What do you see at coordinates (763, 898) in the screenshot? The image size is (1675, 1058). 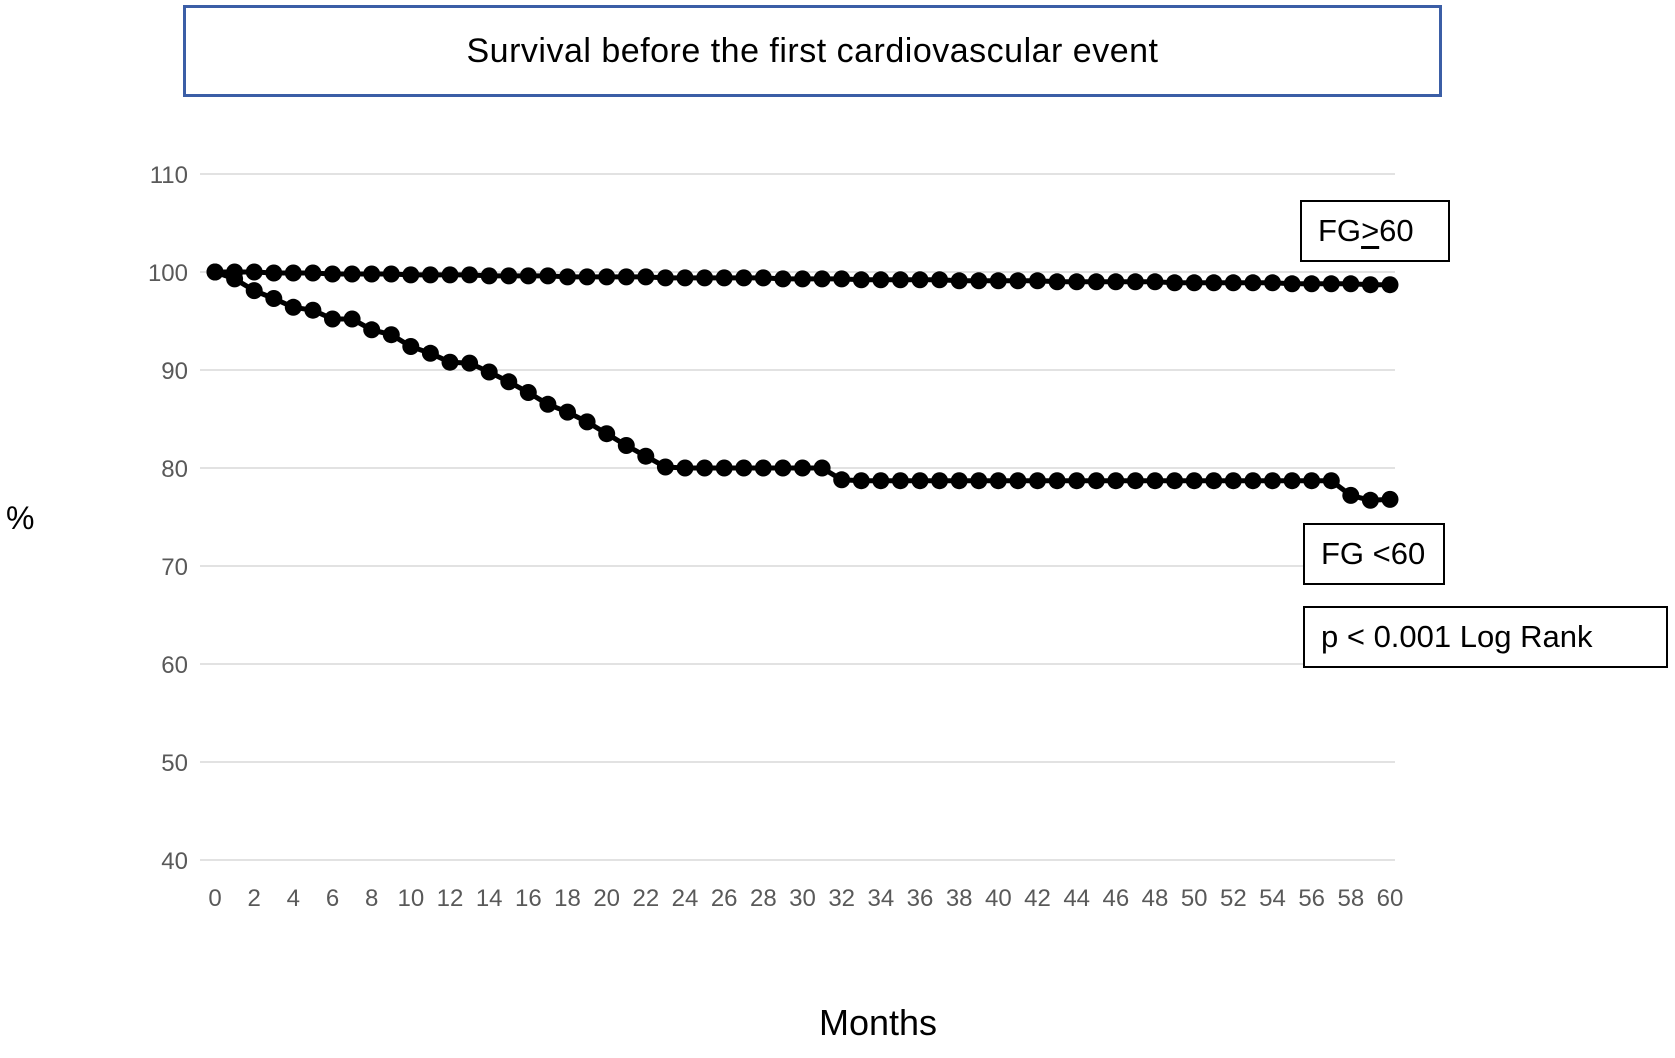 I see `x-tick-label-28: 28` at bounding box center [763, 898].